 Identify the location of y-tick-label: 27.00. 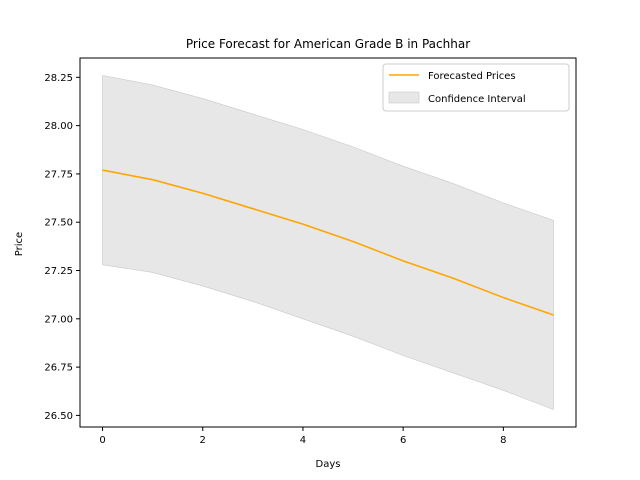
(58, 319).